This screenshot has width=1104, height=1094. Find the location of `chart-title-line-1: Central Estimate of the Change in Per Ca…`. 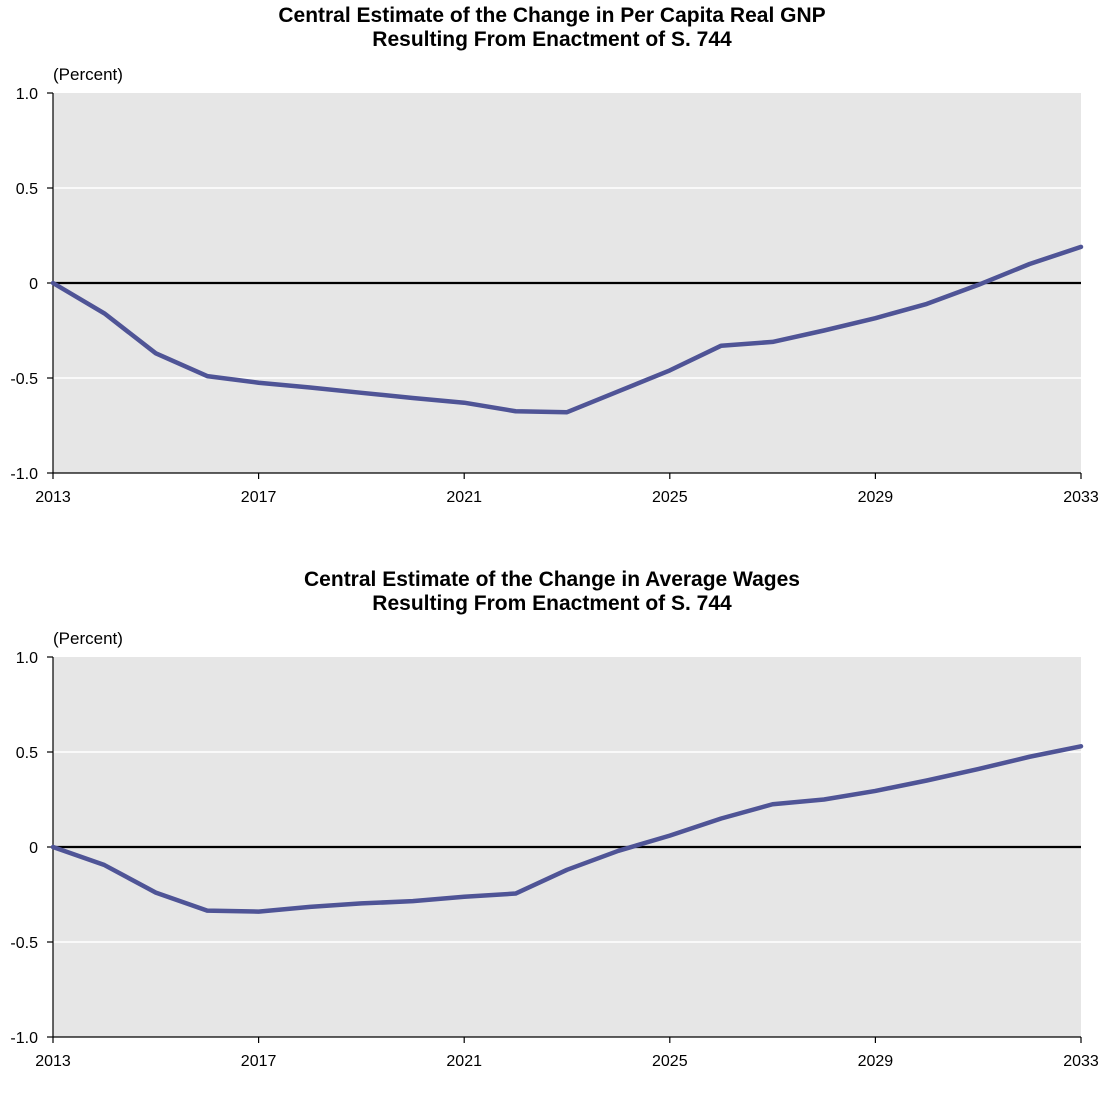

chart-title-line-1: Central Estimate of the Change in Per Ca… is located at coordinates (552, 15).